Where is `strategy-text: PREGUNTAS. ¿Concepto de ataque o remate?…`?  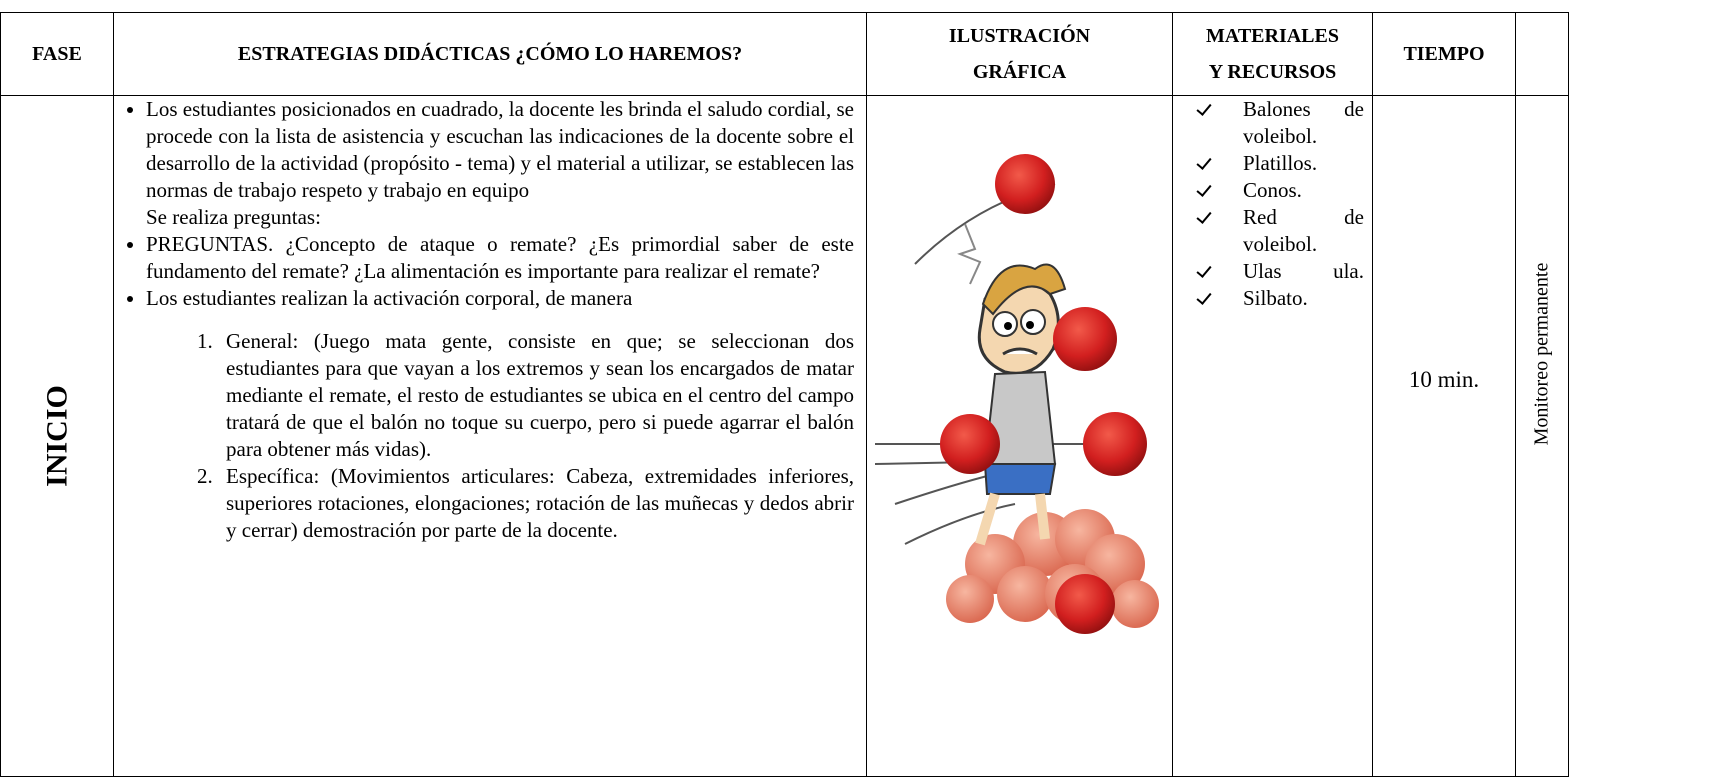 strategy-text: PREGUNTAS. ¿Concepto de ataque o remate?… is located at coordinates (500, 257).